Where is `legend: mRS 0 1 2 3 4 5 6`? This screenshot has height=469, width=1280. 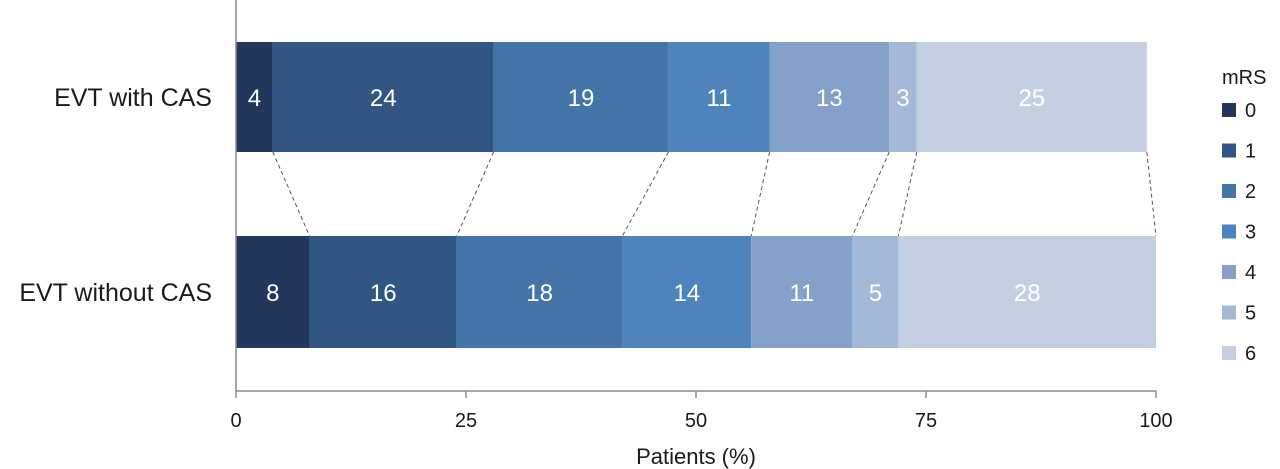
legend: mRS 0 1 2 3 4 5 6 is located at coordinates (1244, 216).